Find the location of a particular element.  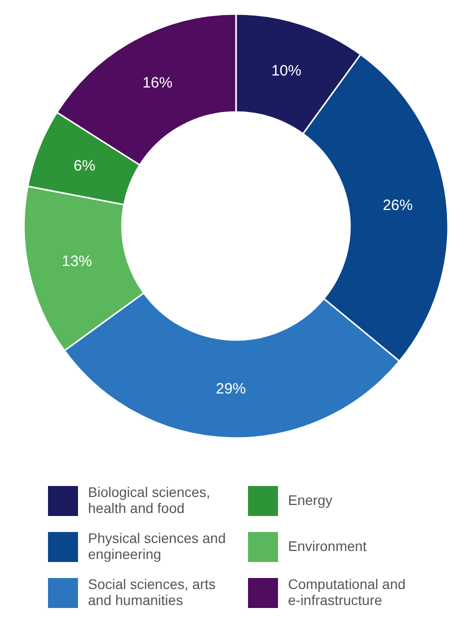

legend-label: Biological sciences, health and food is located at coordinates (149, 500).